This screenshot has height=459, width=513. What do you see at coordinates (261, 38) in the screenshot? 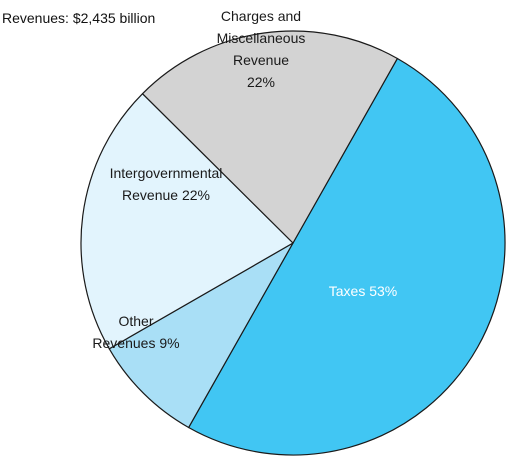
I see `slice-label-line: Miscellaneous` at bounding box center [261, 38].